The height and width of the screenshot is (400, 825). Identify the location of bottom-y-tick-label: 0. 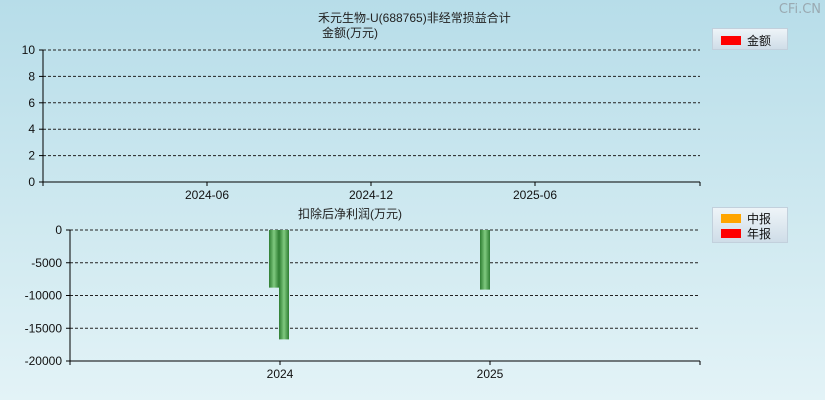
(58, 230).